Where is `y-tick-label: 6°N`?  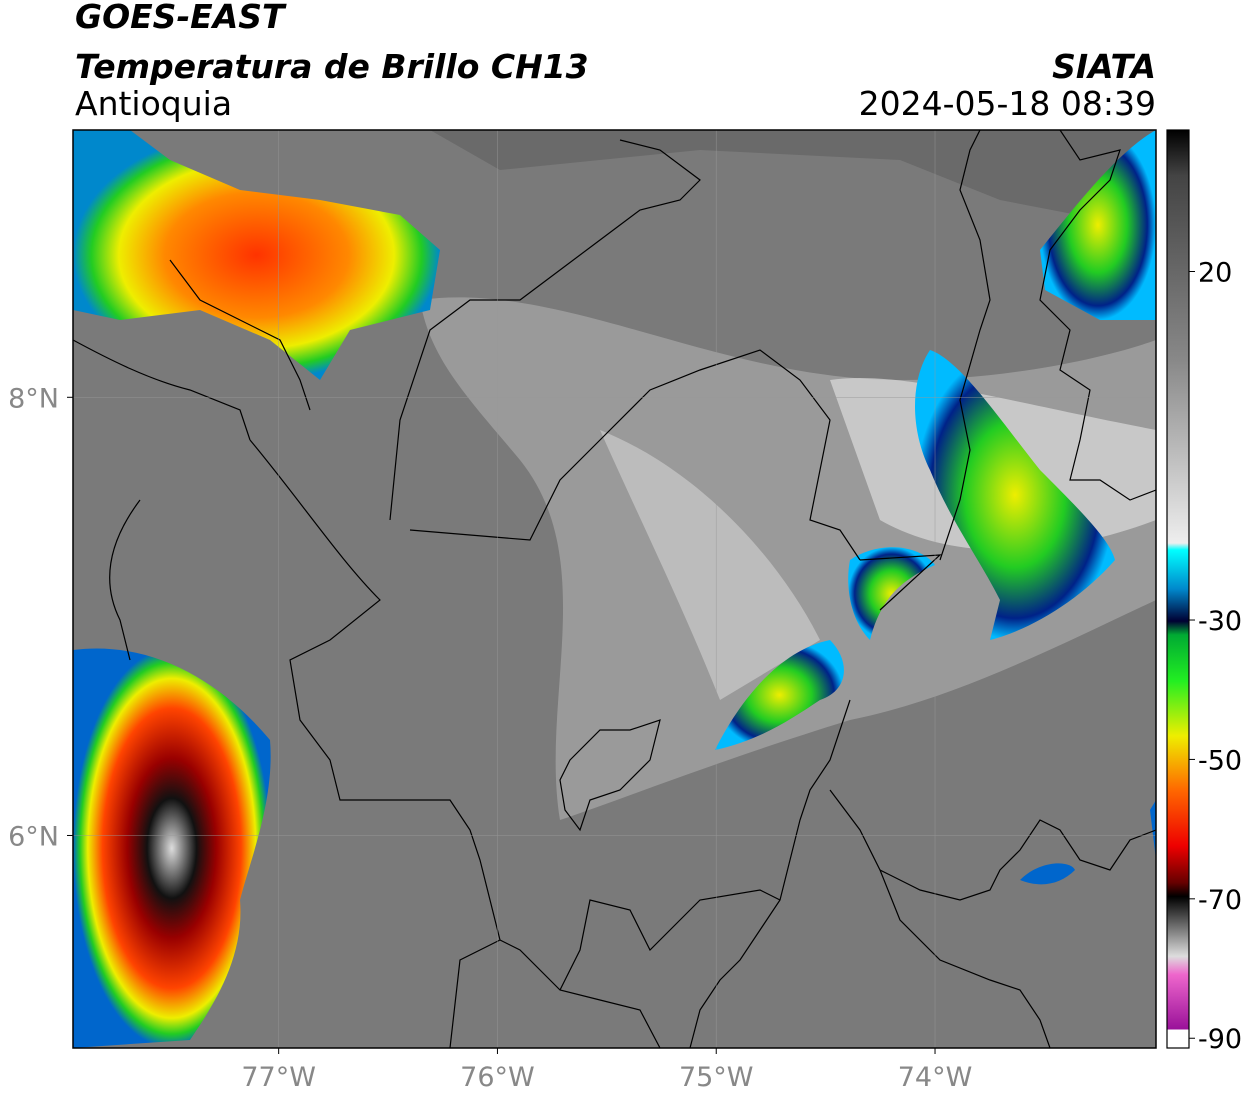
y-tick-label: 6°N is located at coordinates (33, 836).